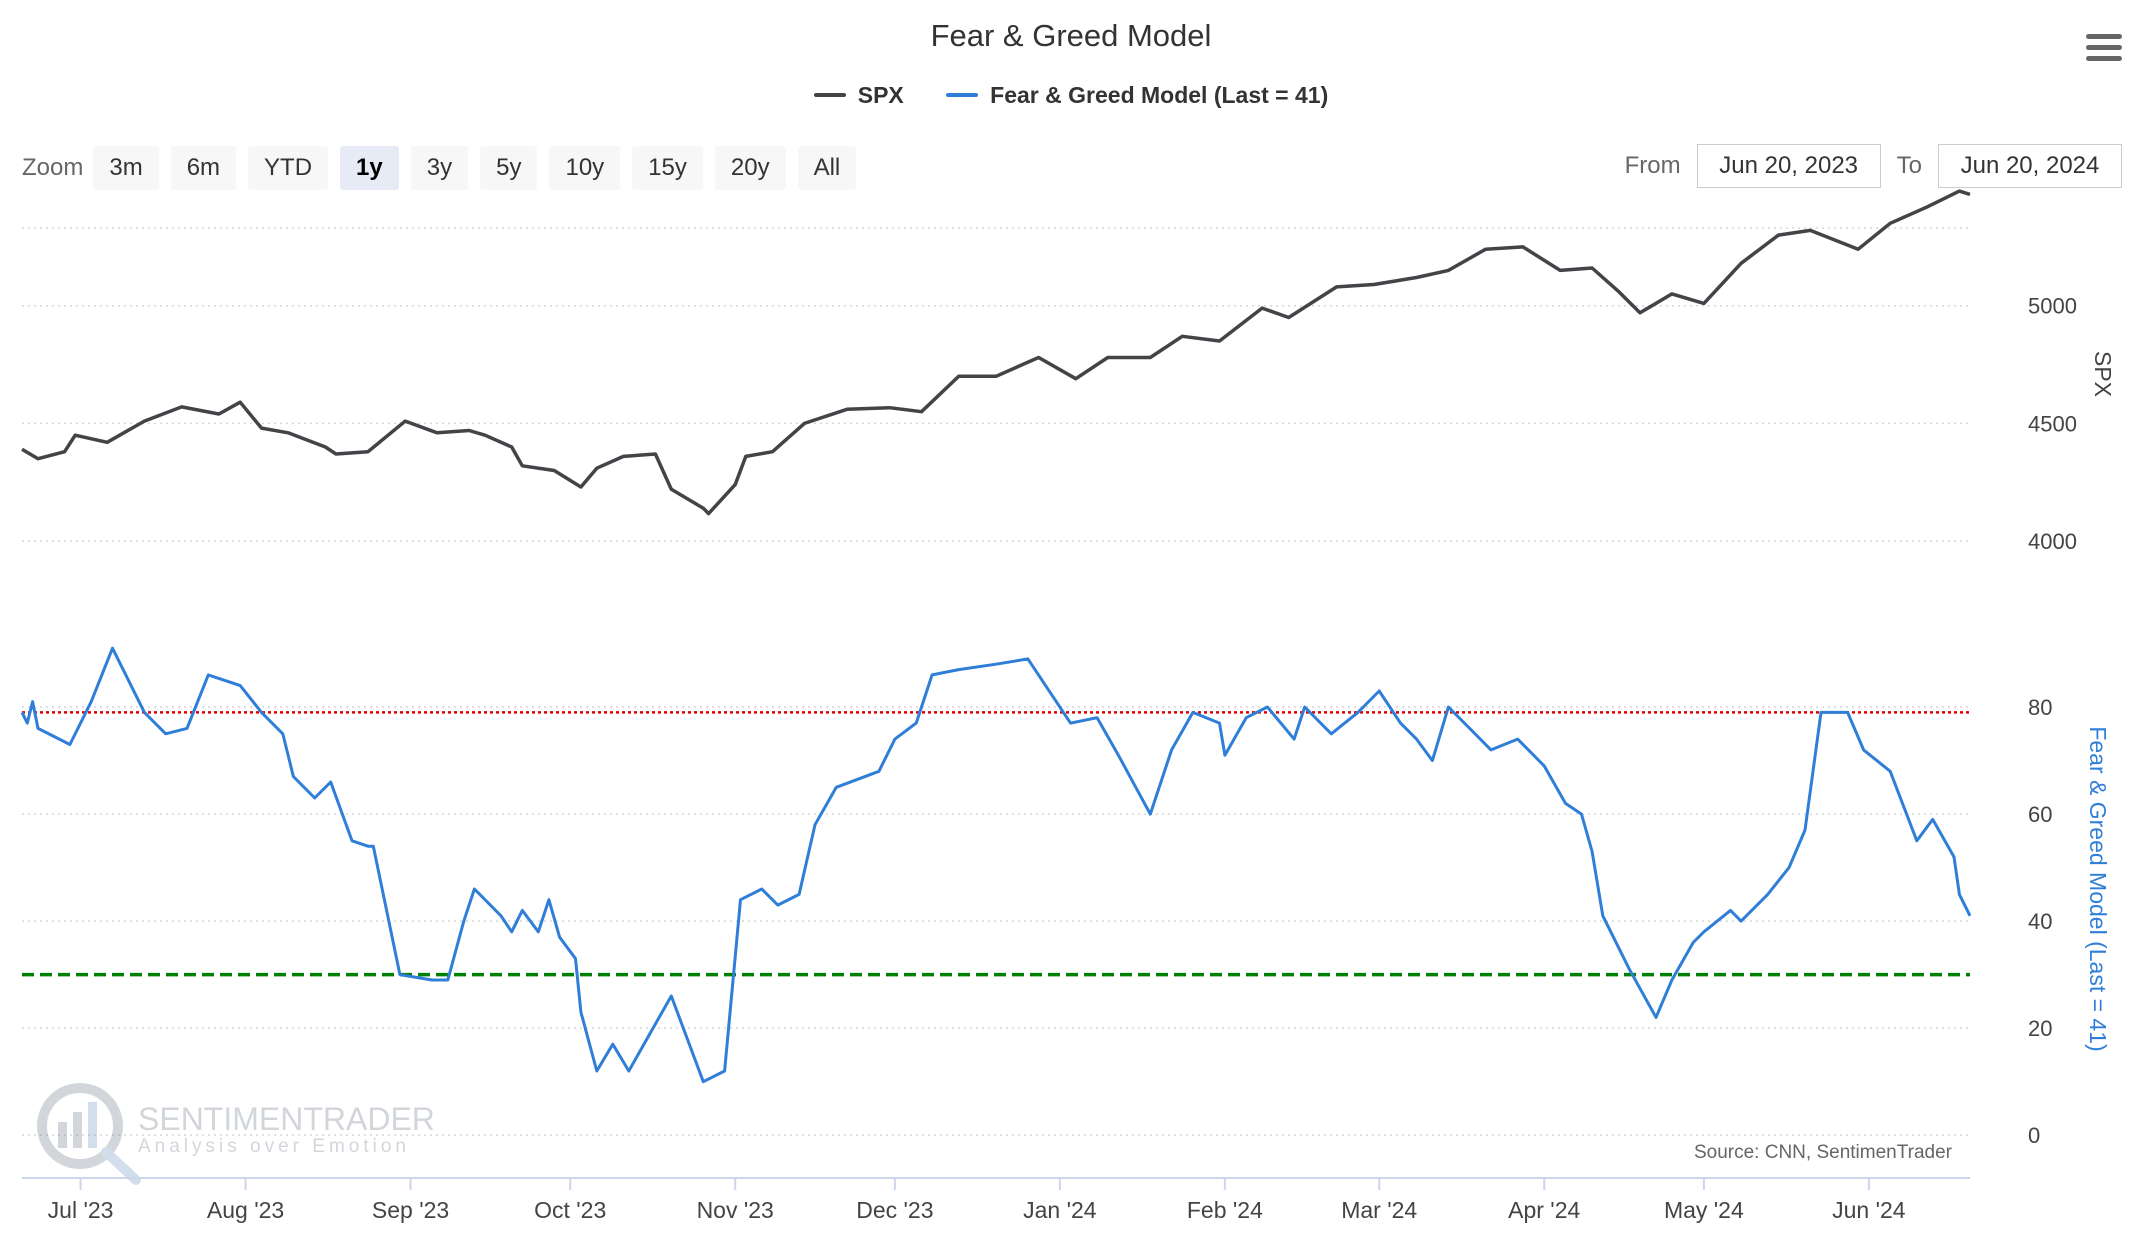 This screenshot has width=2142, height=1238. I want to click on legend-label-fear-greed: Fear & Greed Model (Last = 41), so click(1159, 94).